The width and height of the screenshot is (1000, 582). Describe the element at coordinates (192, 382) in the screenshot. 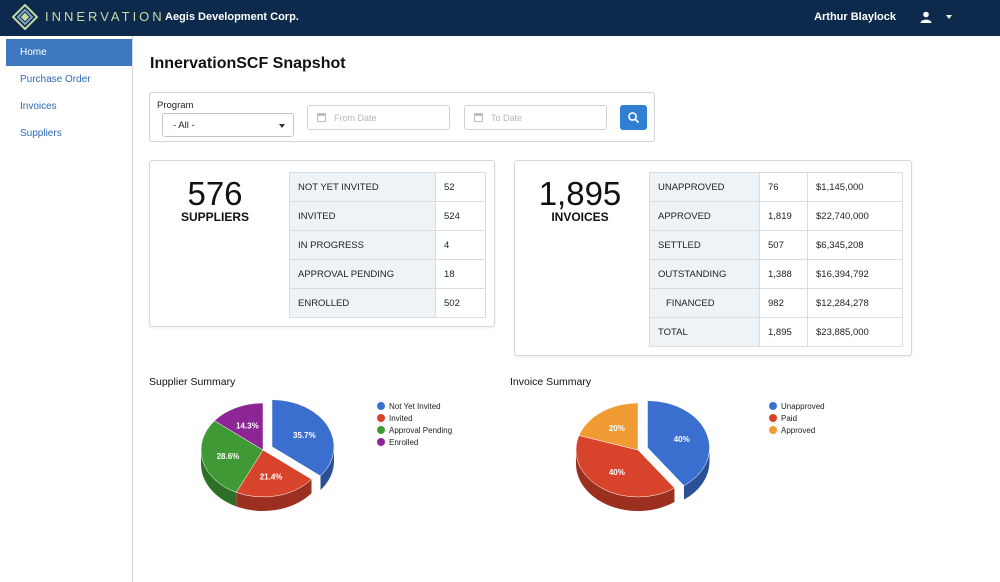

I see `supplier-summary-title: Supplier Summary` at that location.